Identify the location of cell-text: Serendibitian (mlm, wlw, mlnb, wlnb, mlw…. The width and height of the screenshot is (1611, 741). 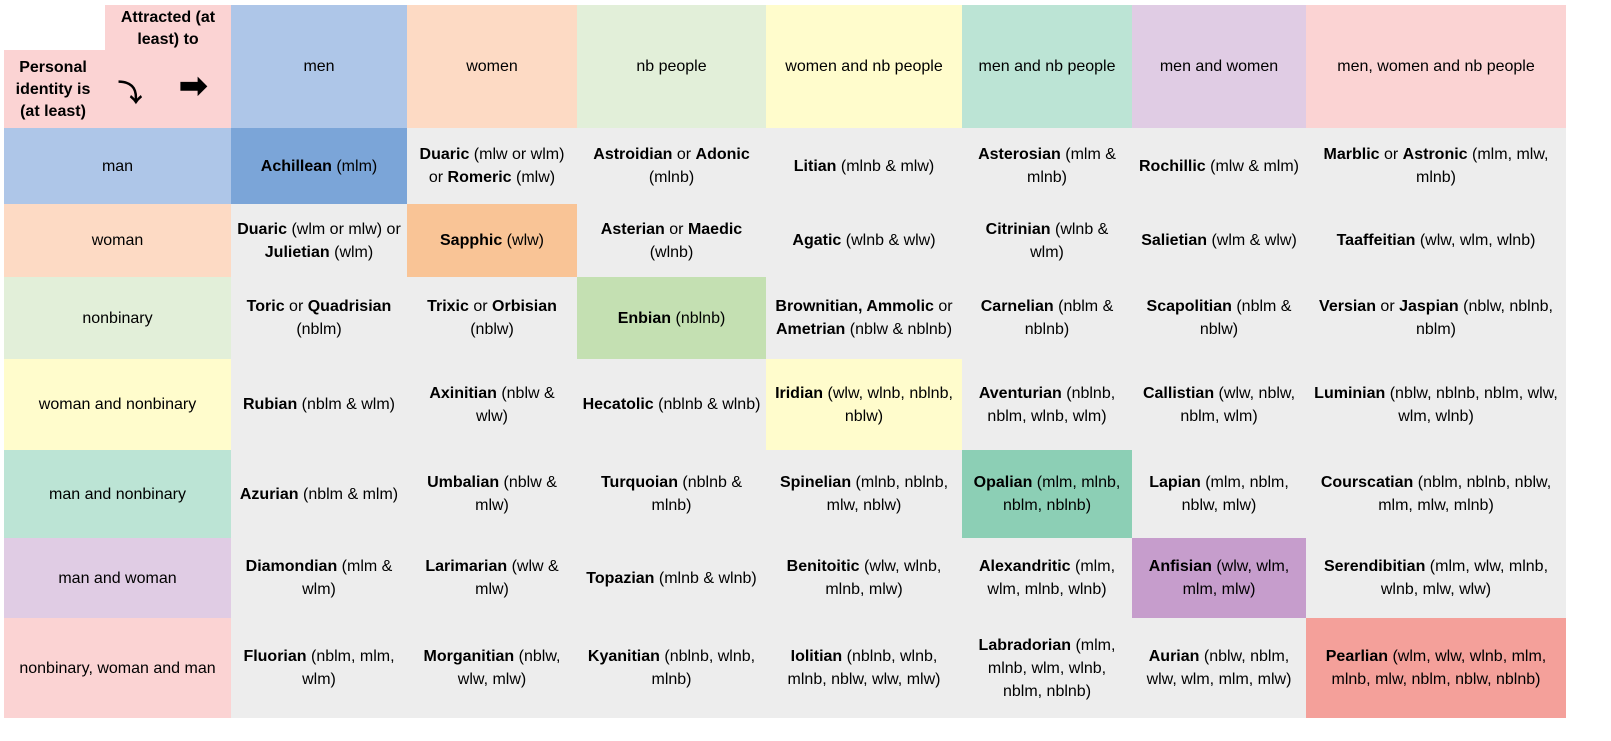
(1436, 578).